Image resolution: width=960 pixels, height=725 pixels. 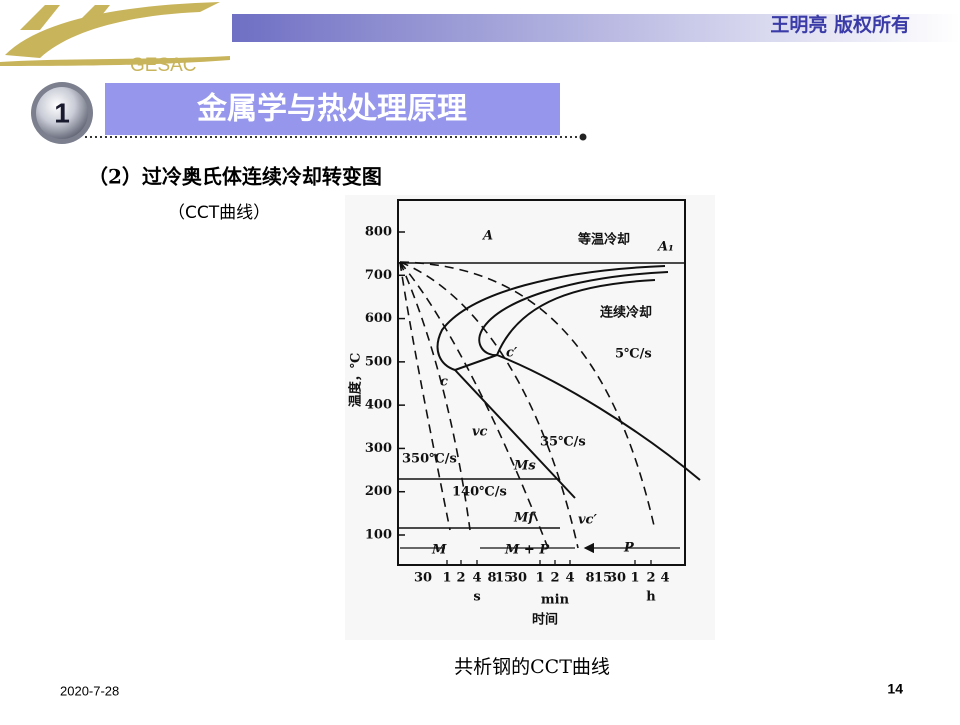 I want to click on label: 140℃/s, so click(x=479, y=492).